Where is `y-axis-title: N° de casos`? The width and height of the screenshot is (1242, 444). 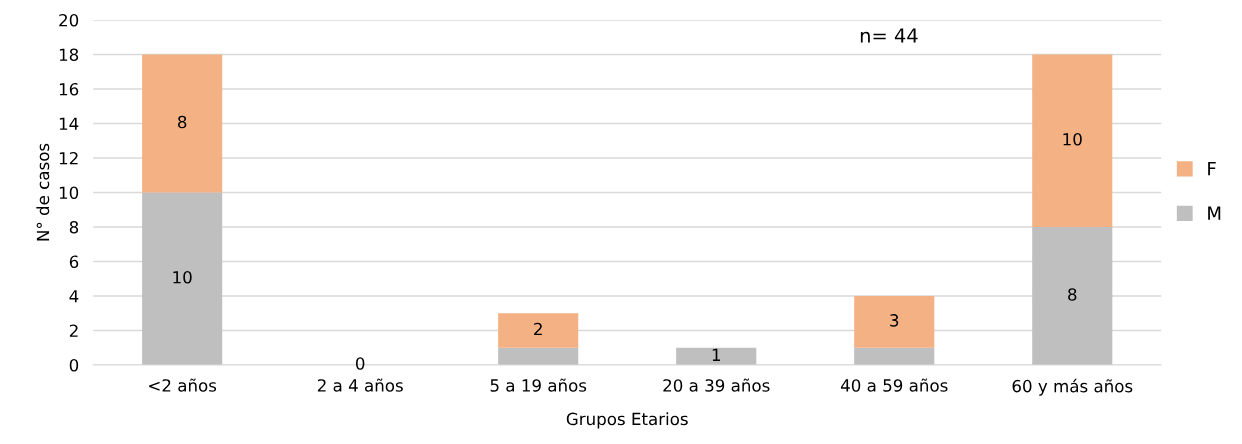
y-axis-title: N° de casos is located at coordinates (43, 192).